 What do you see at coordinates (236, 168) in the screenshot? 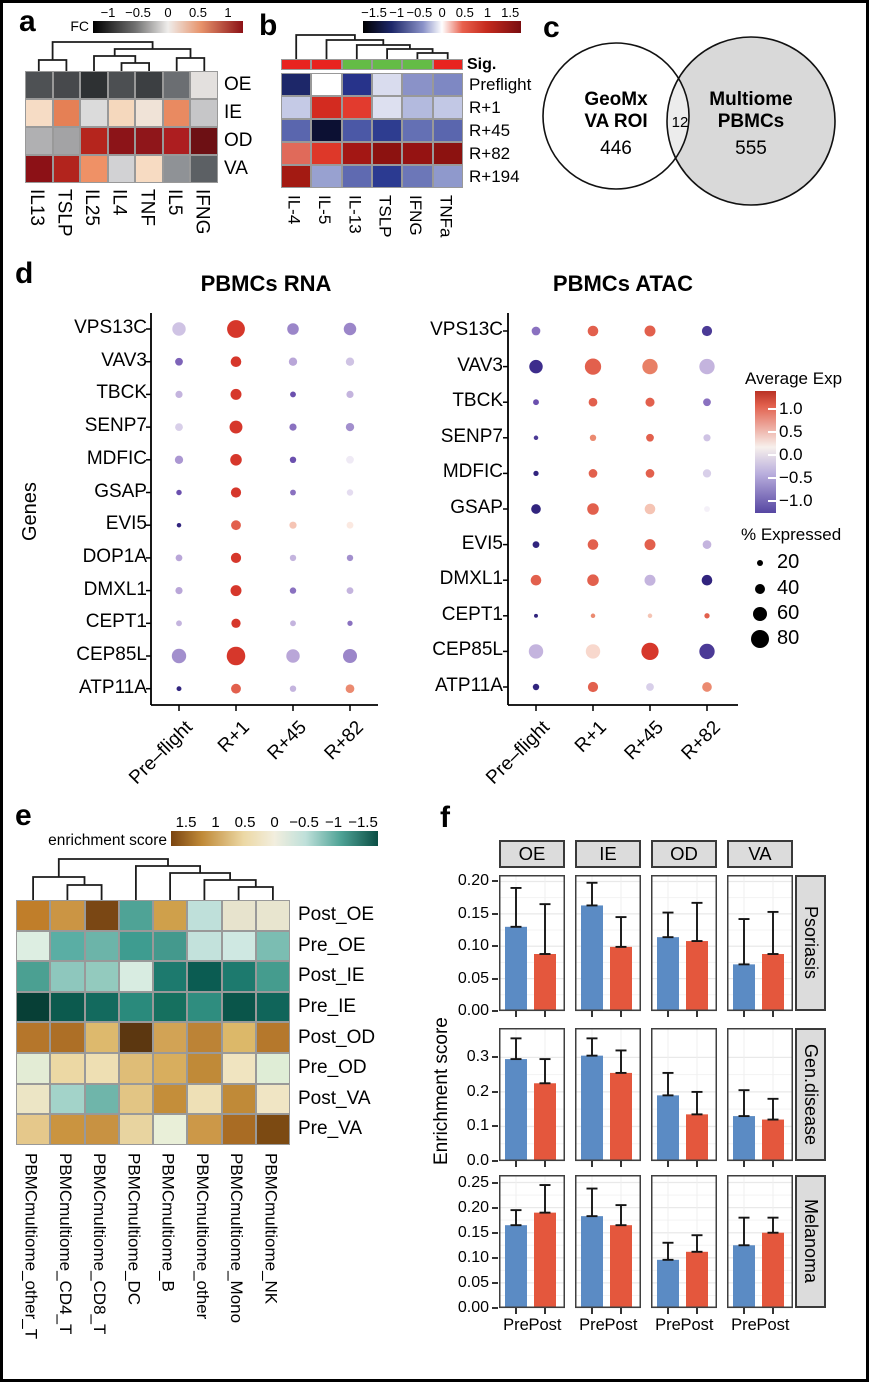
I see `heatmap-a-row-label: VA` at bounding box center [236, 168].